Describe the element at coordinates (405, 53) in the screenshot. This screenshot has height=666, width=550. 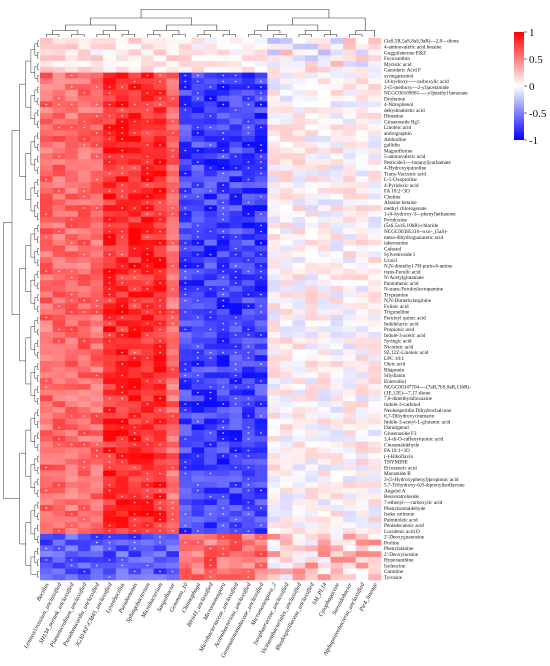
I see `row-label: Guggulsterone E&Z` at that location.